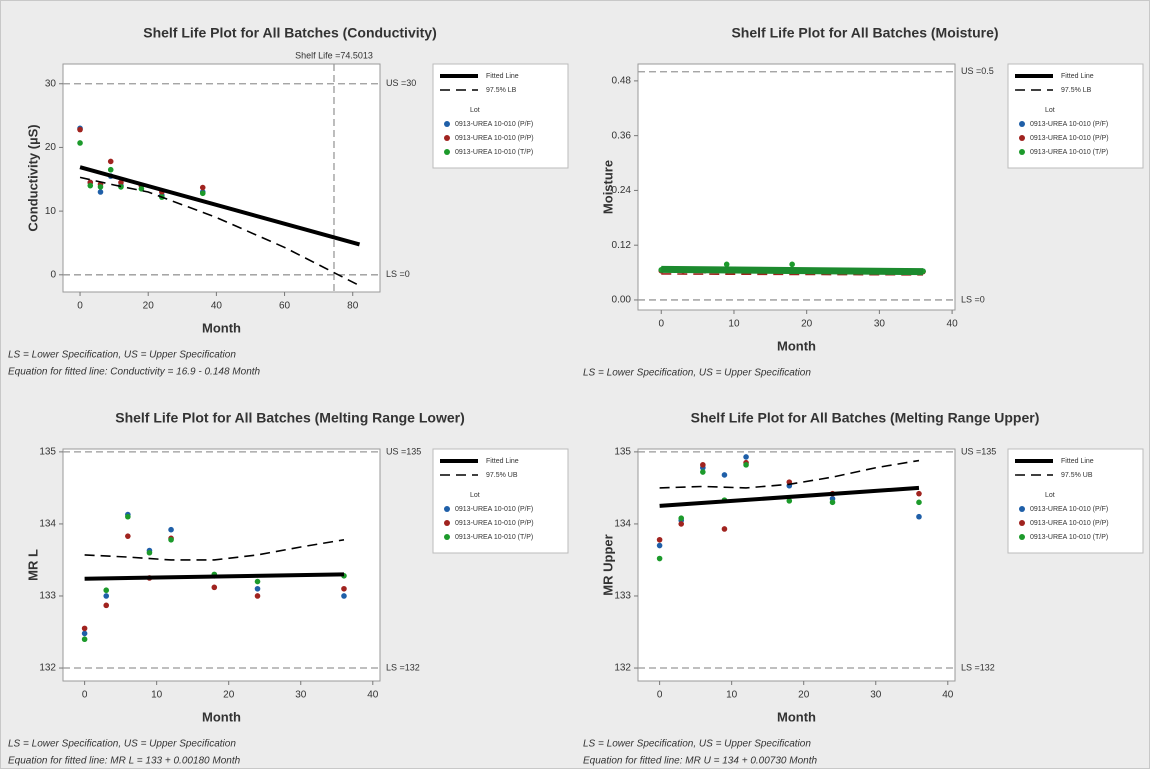 Image resolution: width=1150 pixels, height=769 pixels. What do you see at coordinates (622, 300) in the screenshot?
I see `y-tick-label: 0.00` at bounding box center [622, 300].